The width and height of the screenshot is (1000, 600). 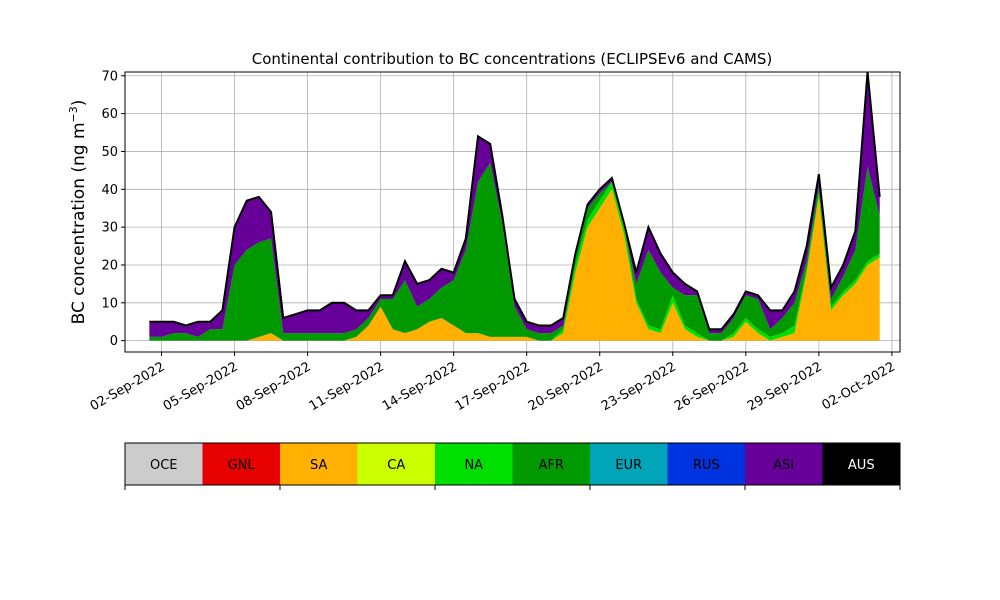 I want to click on y-axis-label-main: BC concentration (ng m, so click(x=79, y=223).